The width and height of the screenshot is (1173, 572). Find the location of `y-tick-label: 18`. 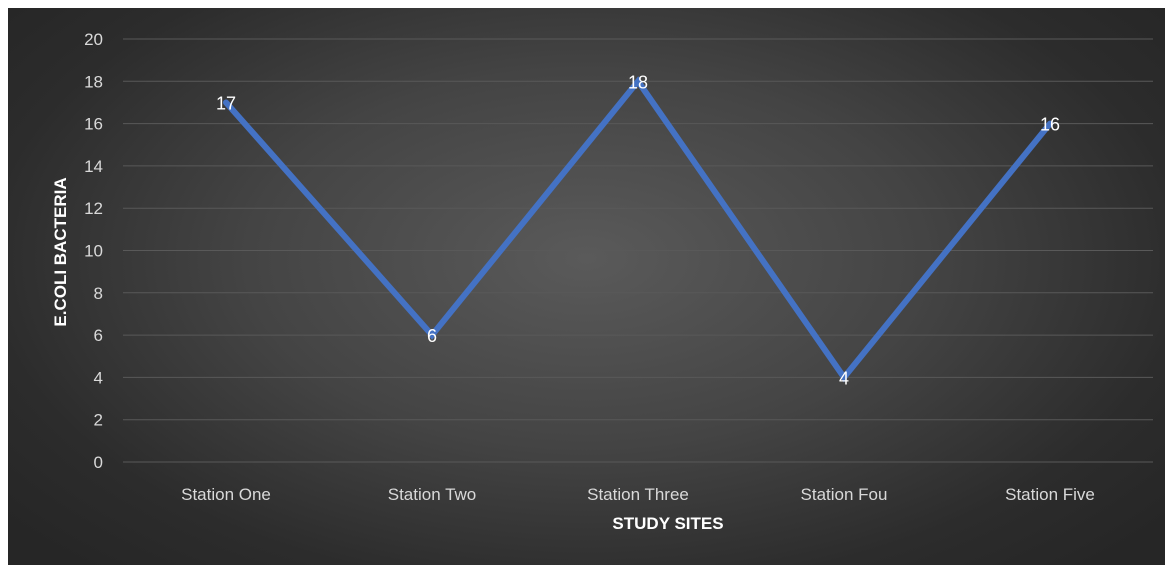

y-tick-label: 18 is located at coordinates (93, 81).